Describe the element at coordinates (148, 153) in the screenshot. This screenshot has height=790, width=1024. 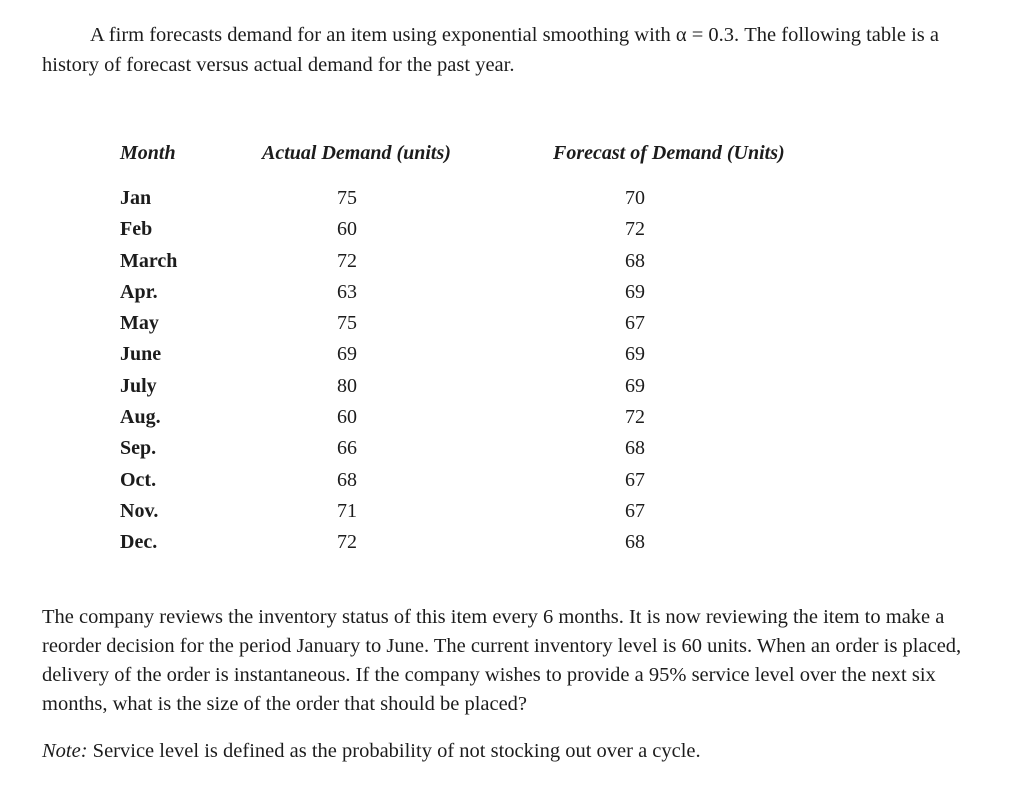
I see `column-header-month: Month` at that location.